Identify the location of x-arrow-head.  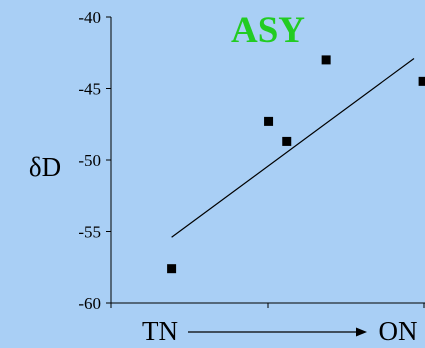
(361, 332).